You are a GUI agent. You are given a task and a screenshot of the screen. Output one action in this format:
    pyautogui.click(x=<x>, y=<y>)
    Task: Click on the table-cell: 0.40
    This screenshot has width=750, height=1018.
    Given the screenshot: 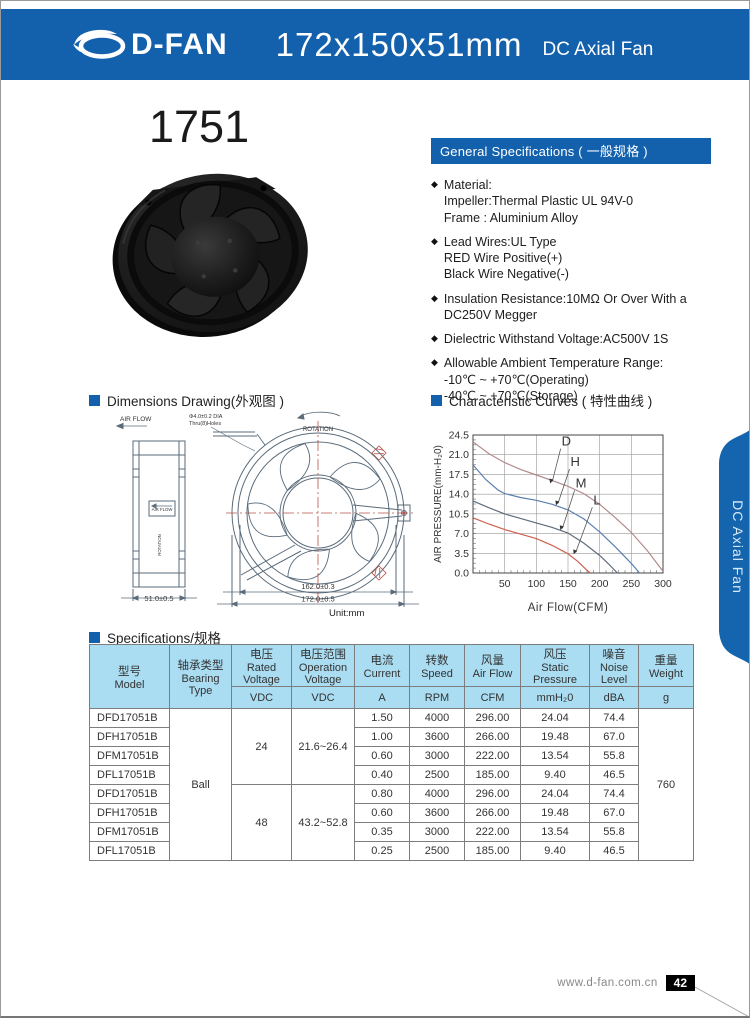 What is the action you would take?
    pyautogui.click(x=382, y=775)
    